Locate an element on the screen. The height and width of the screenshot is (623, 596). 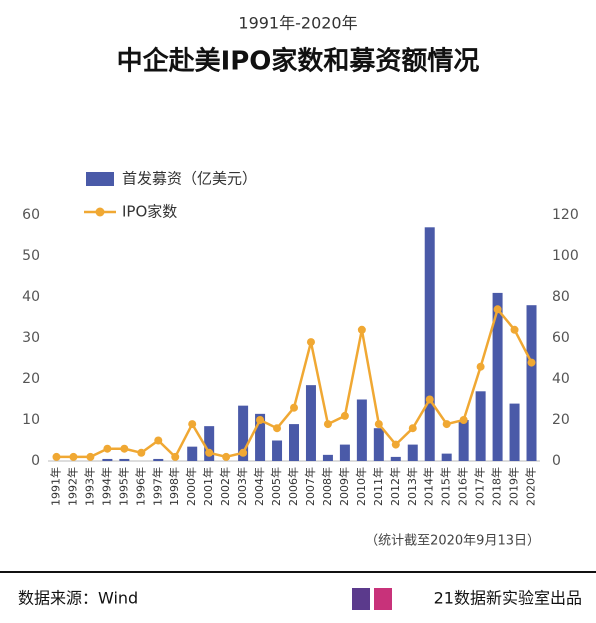
x-tick-label: 2007年 is located at coordinates (310, 486).